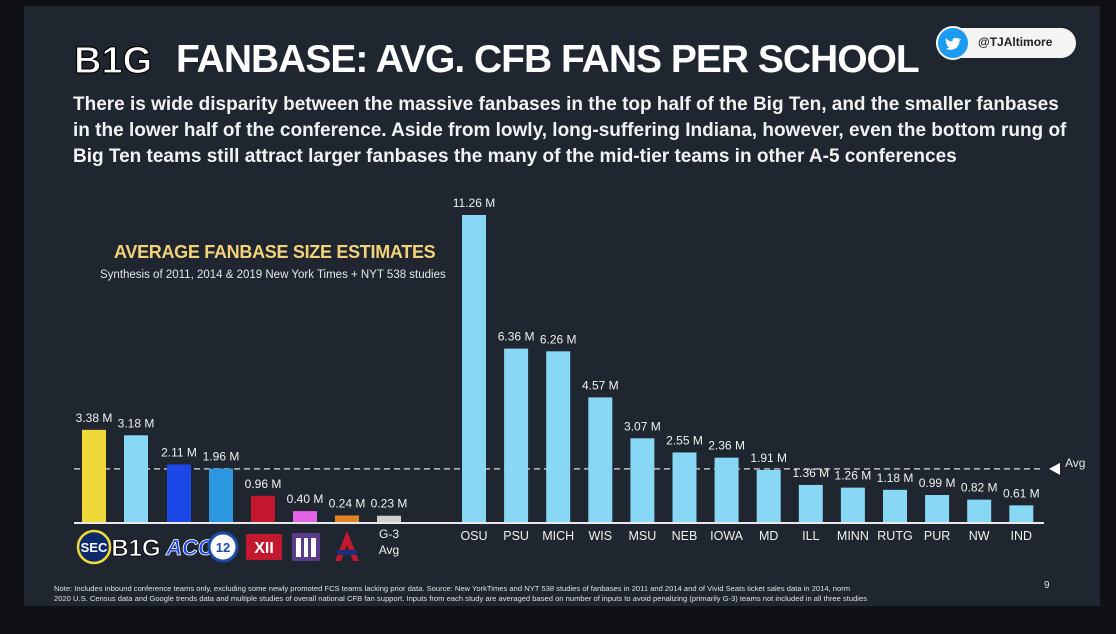  What do you see at coordinates (600, 536) in the screenshot?
I see `team-axis-label: WIS` at bounding box center [600, 536].